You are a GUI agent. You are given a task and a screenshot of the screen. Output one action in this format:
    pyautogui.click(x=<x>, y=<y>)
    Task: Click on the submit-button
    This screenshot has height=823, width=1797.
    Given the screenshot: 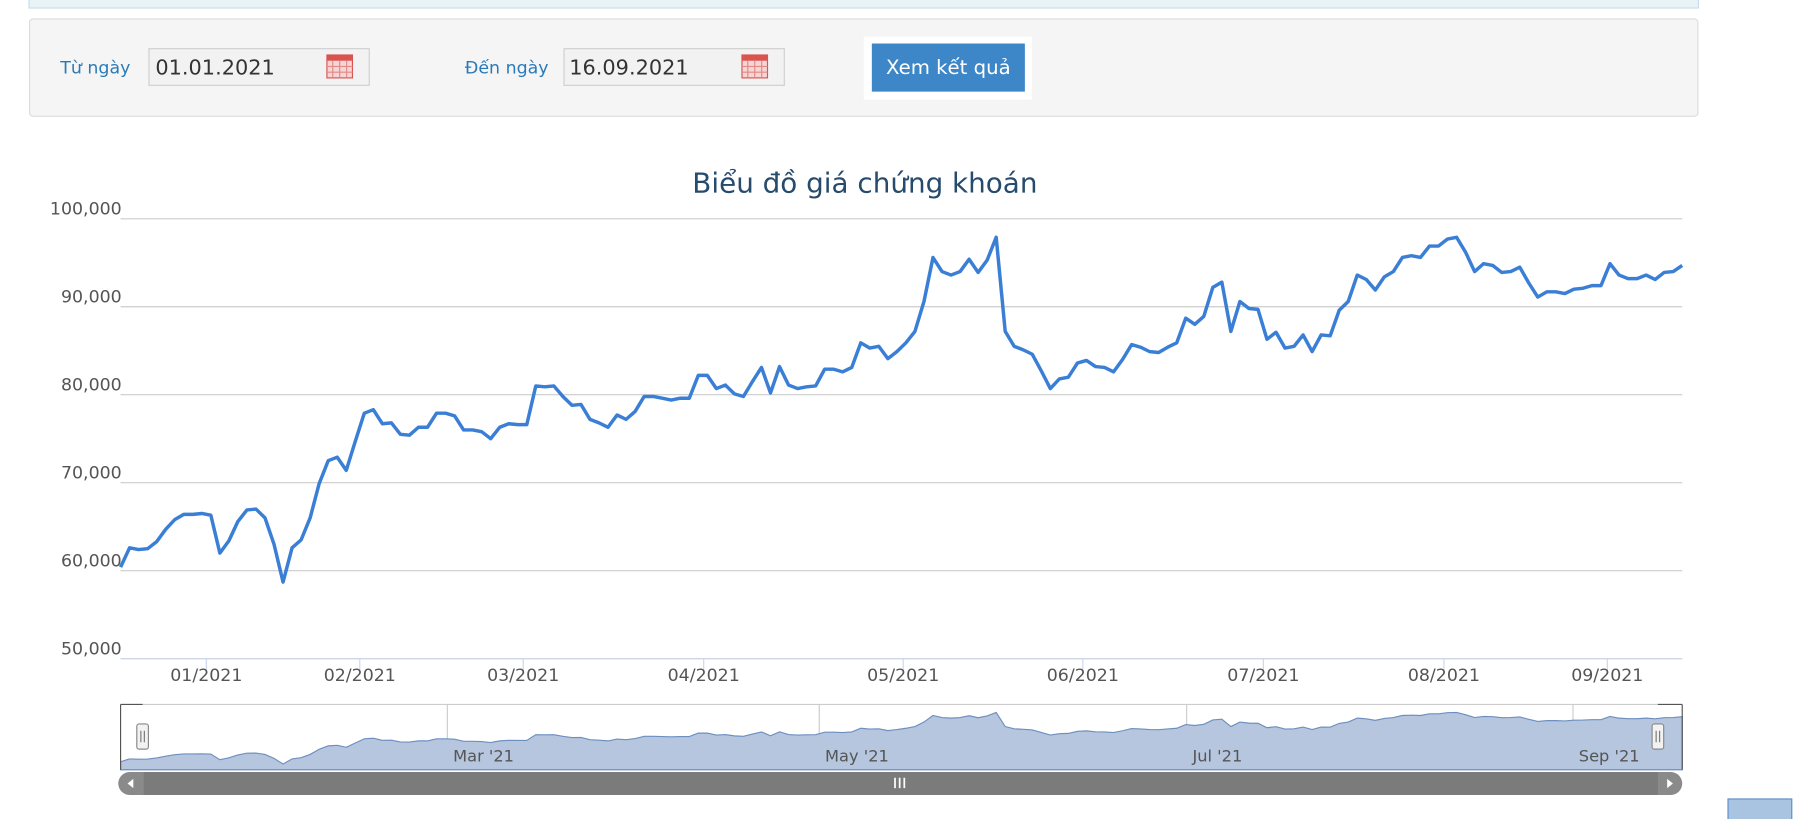 What is the action you would take?
    pyautogui.click(x=948, y=67)
    